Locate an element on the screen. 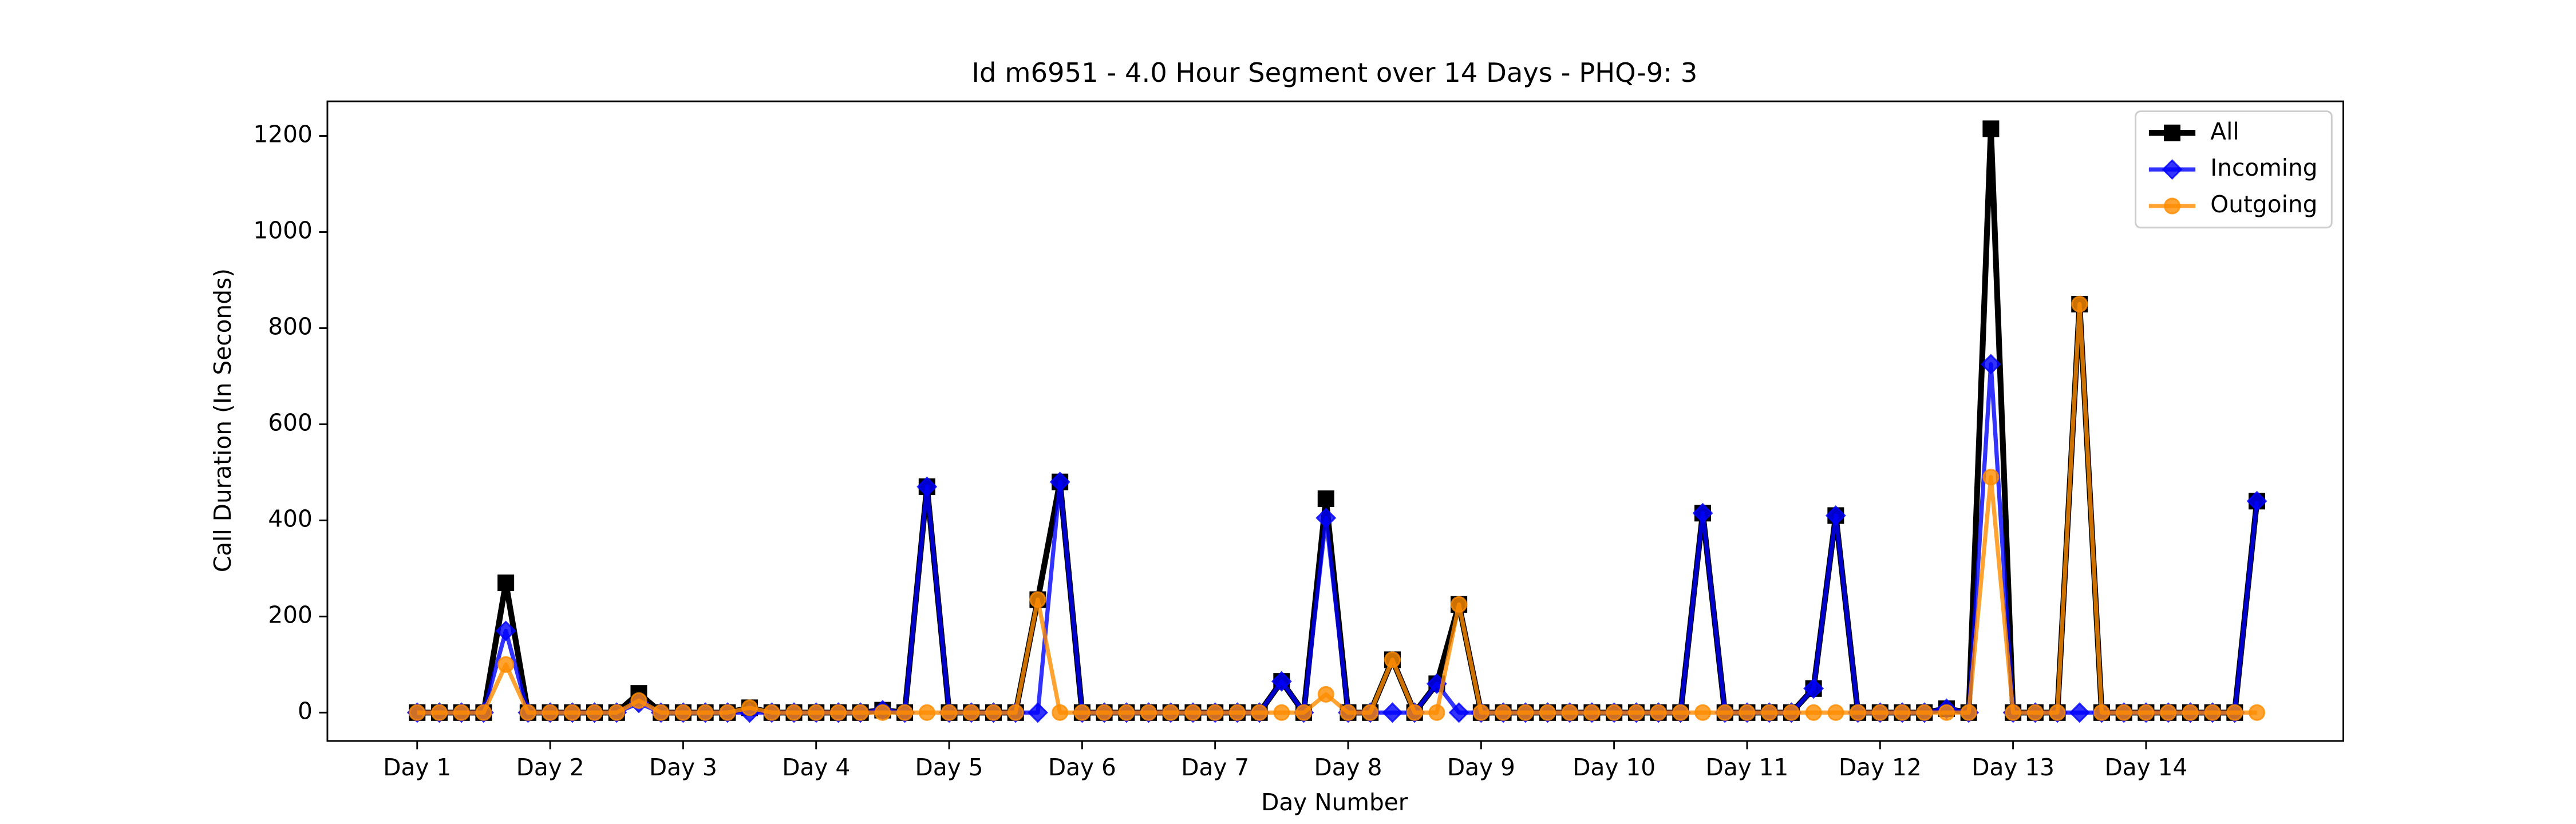 The image size is (2576, 824). y-tick-label: 0 is located at coordinates (305, 710).